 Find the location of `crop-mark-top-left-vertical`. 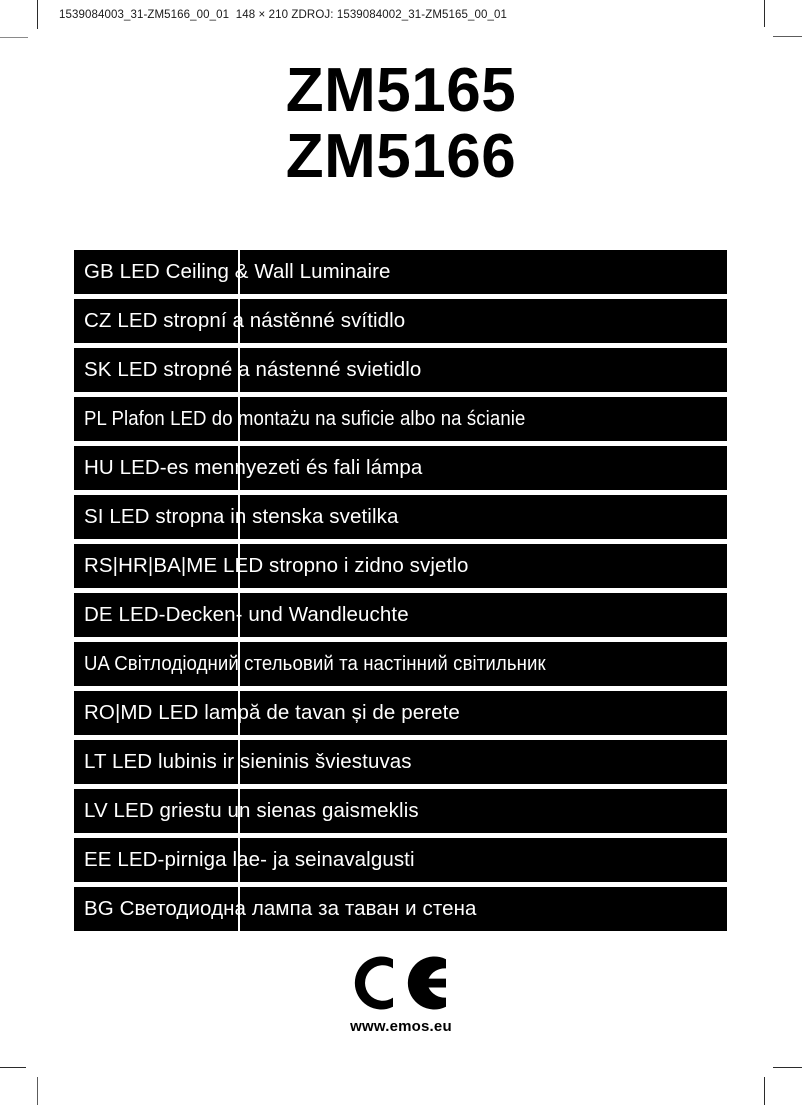

crop-mark-top-left-vertical is located at coordinates (37, 14).